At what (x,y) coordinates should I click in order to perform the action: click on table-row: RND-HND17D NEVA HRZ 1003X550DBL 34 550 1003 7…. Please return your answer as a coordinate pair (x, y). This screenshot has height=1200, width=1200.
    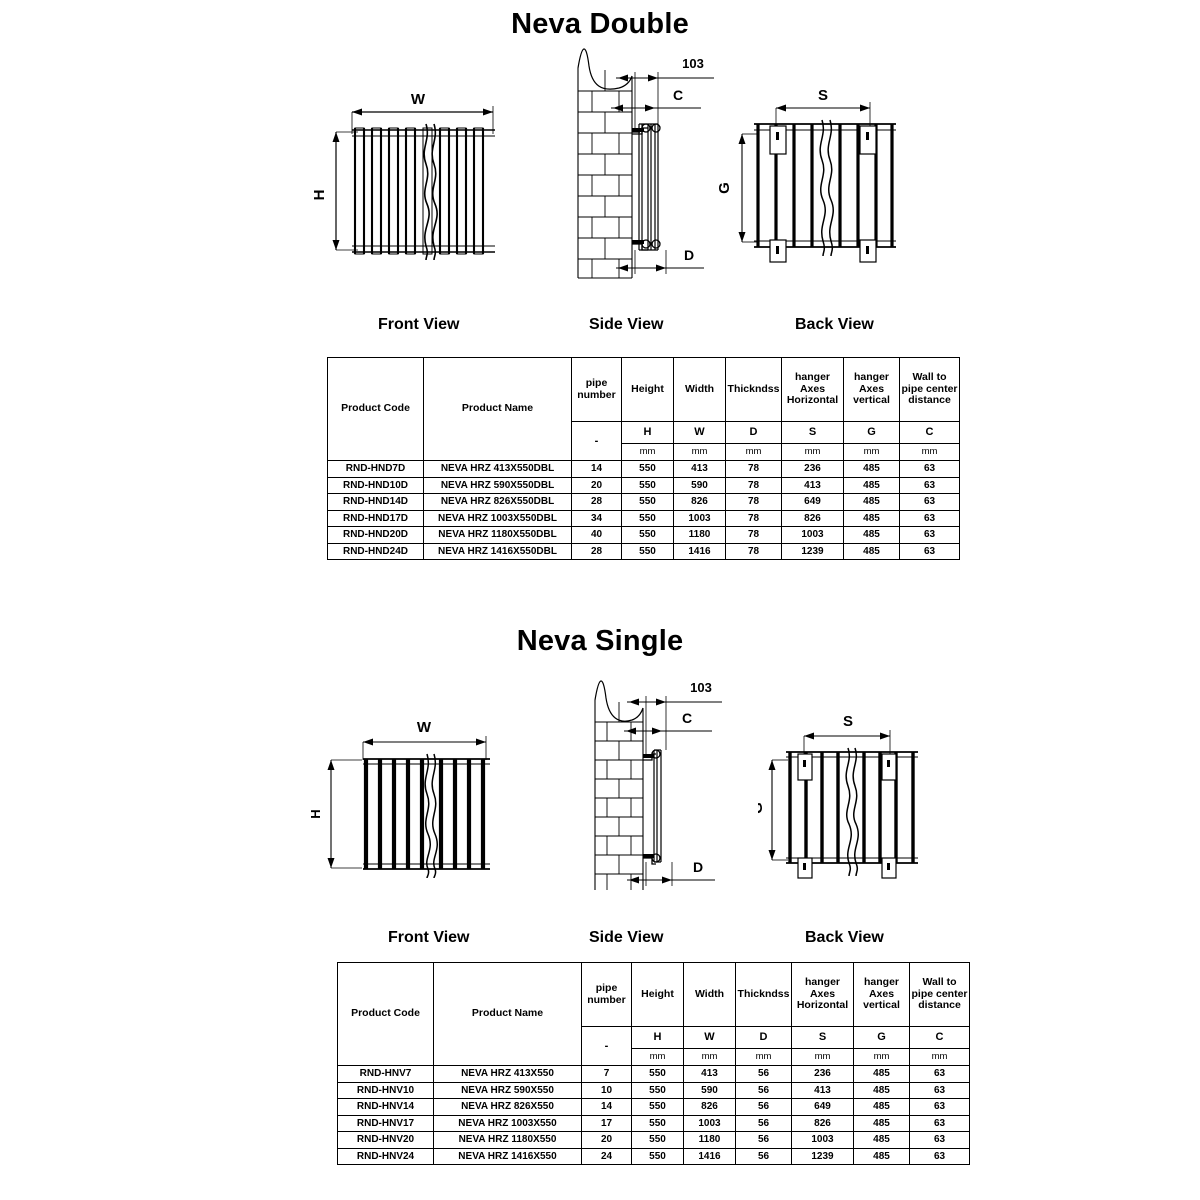
    Looking at the image, I should click on (643, 518).